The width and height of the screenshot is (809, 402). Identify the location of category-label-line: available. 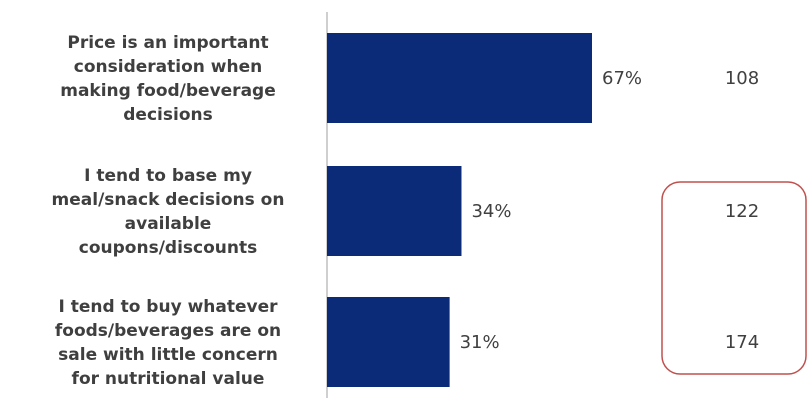
(168, 224).